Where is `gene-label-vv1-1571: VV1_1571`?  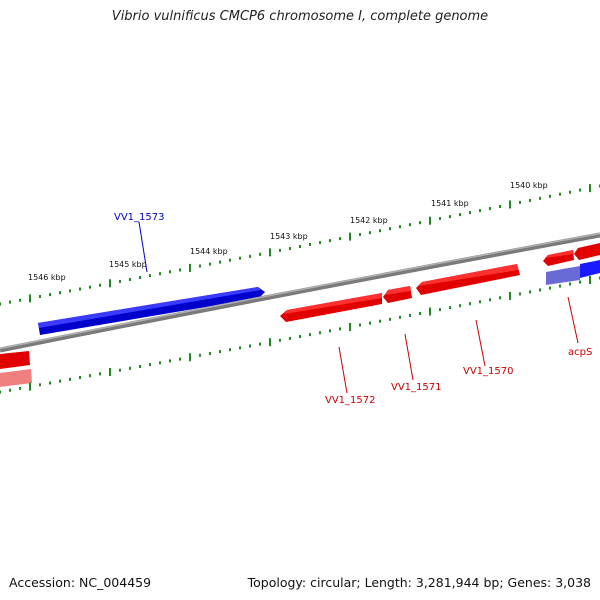 gene-label-vv1-1571: VV1_1571 is located at coordinates (416, 387).